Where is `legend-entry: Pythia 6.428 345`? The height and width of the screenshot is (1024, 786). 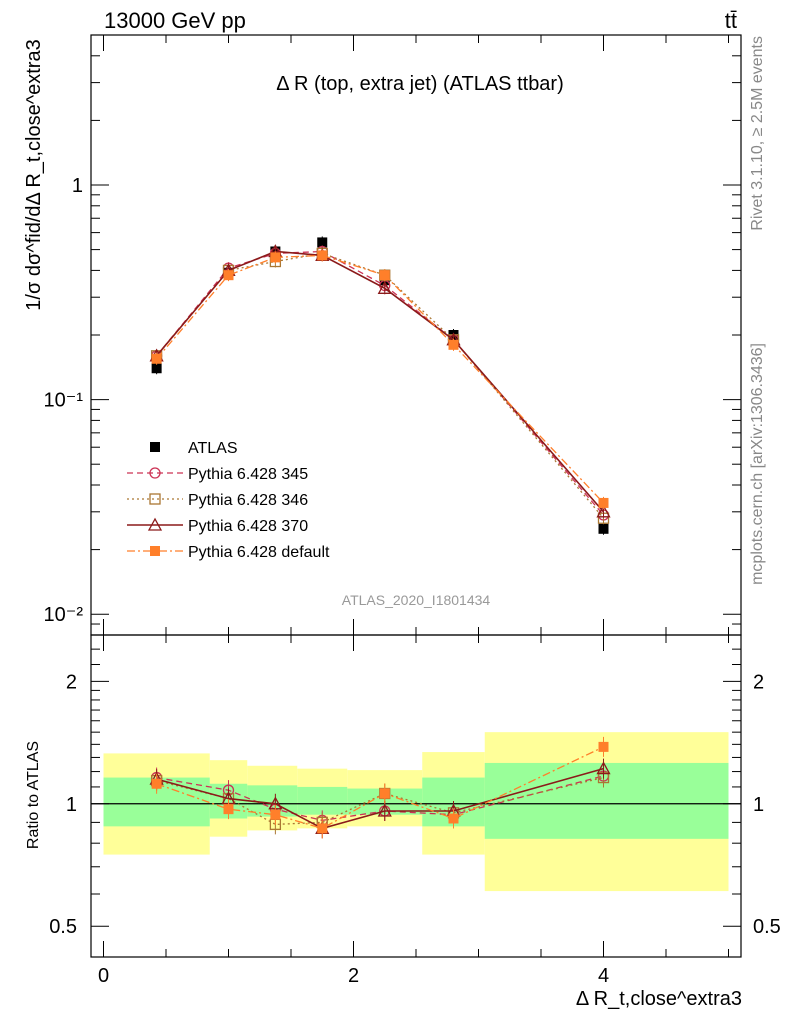 legend-entry: Pythia 6.428 345 is located at coordinates (217, 474).